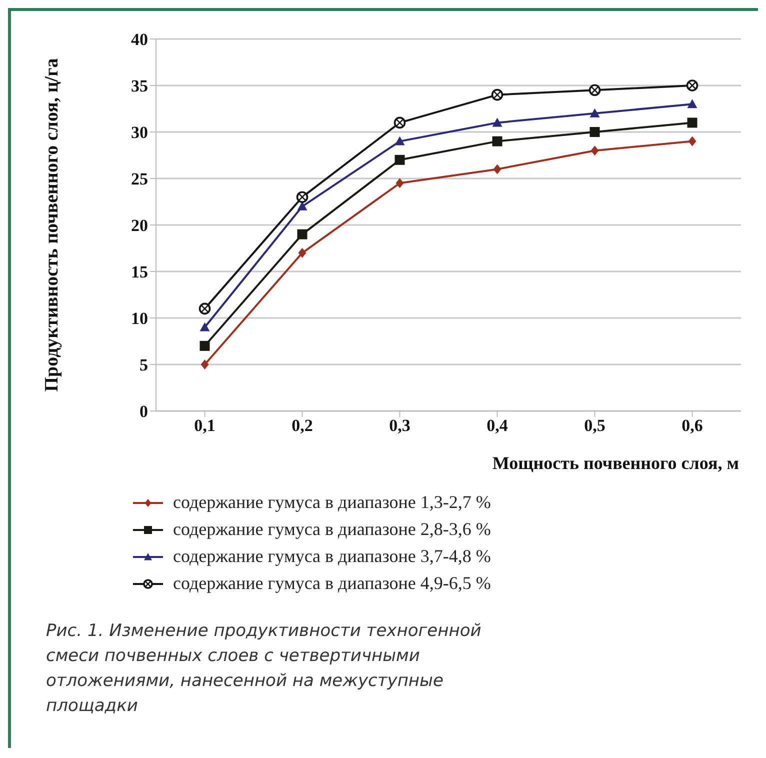 This screenshot has height=758, width=766. What do you see at coordinates (52, 225) in the screenshot?
I see `y-axis-title: Продуктивность почвенного слоя, ц/га` at bounding box center [52, 225].